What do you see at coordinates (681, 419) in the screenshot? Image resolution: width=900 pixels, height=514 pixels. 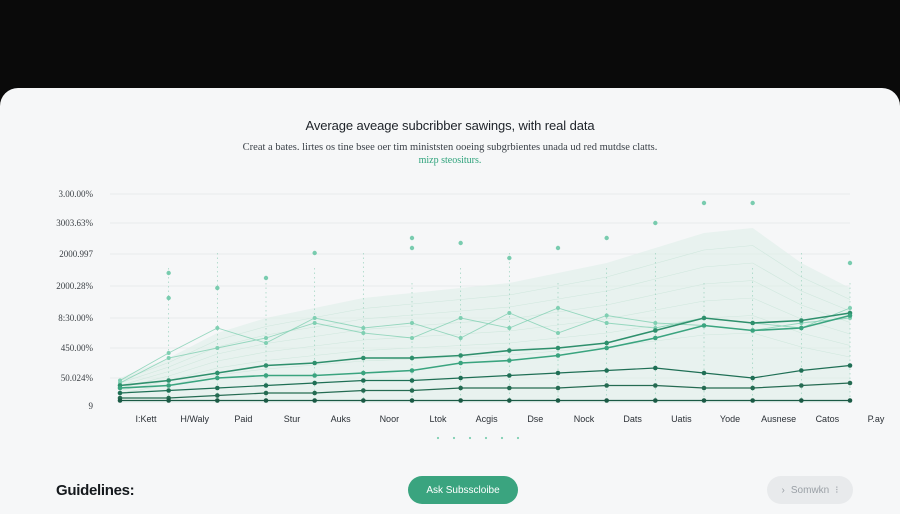 I see `x-tick-label: Uatis` at bounding box center [681, 419].